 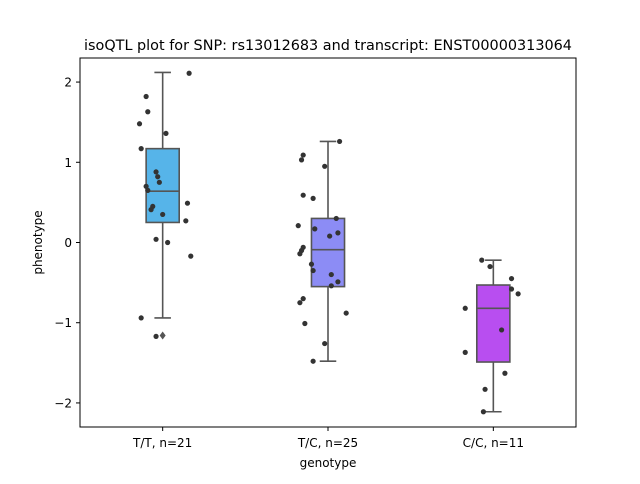 What do you see at coordinates (493, 443) in the screenshot?
I see `x-tick-label: C/C, n=11` at bounding box center [493, 443].